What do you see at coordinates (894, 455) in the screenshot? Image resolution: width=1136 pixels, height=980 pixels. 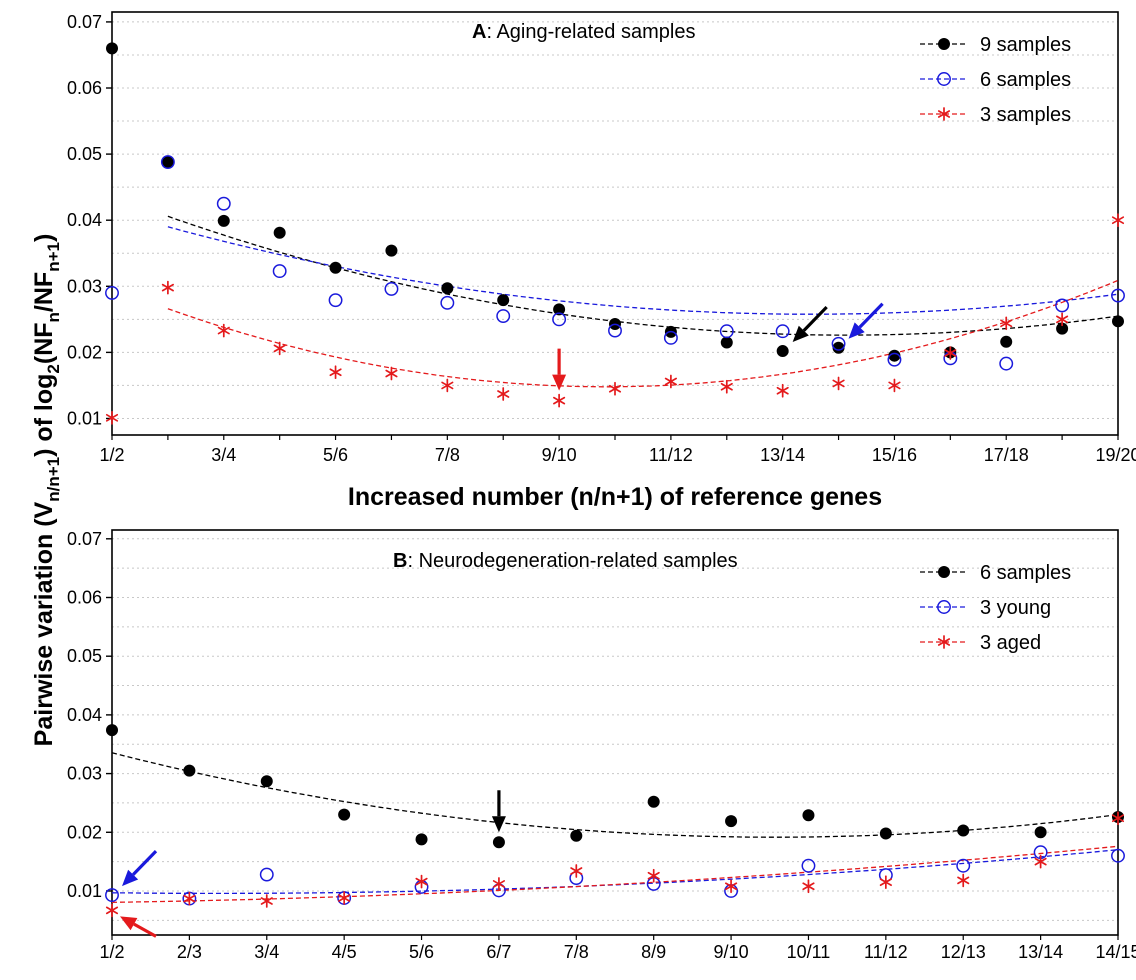 I see `x-tick-label: 15/16` at bounding box center [894, 455].